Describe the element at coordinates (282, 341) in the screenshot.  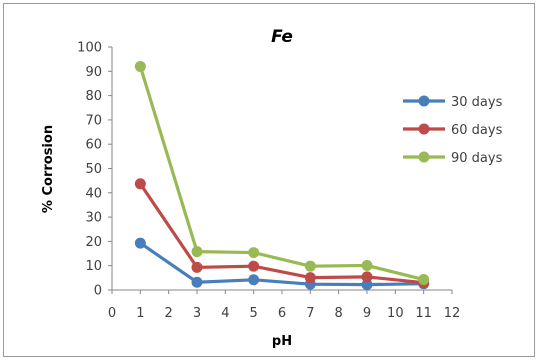
I see `x-axis-label: pH` at that location.